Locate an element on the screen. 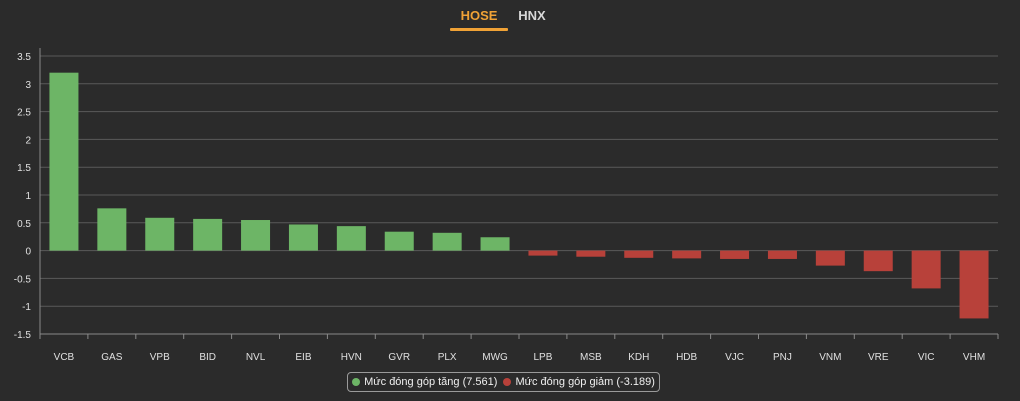 The width and height of the screenshot is (1020, 401). y-tick-label: 2.5 is located at coordinates (24, 113).